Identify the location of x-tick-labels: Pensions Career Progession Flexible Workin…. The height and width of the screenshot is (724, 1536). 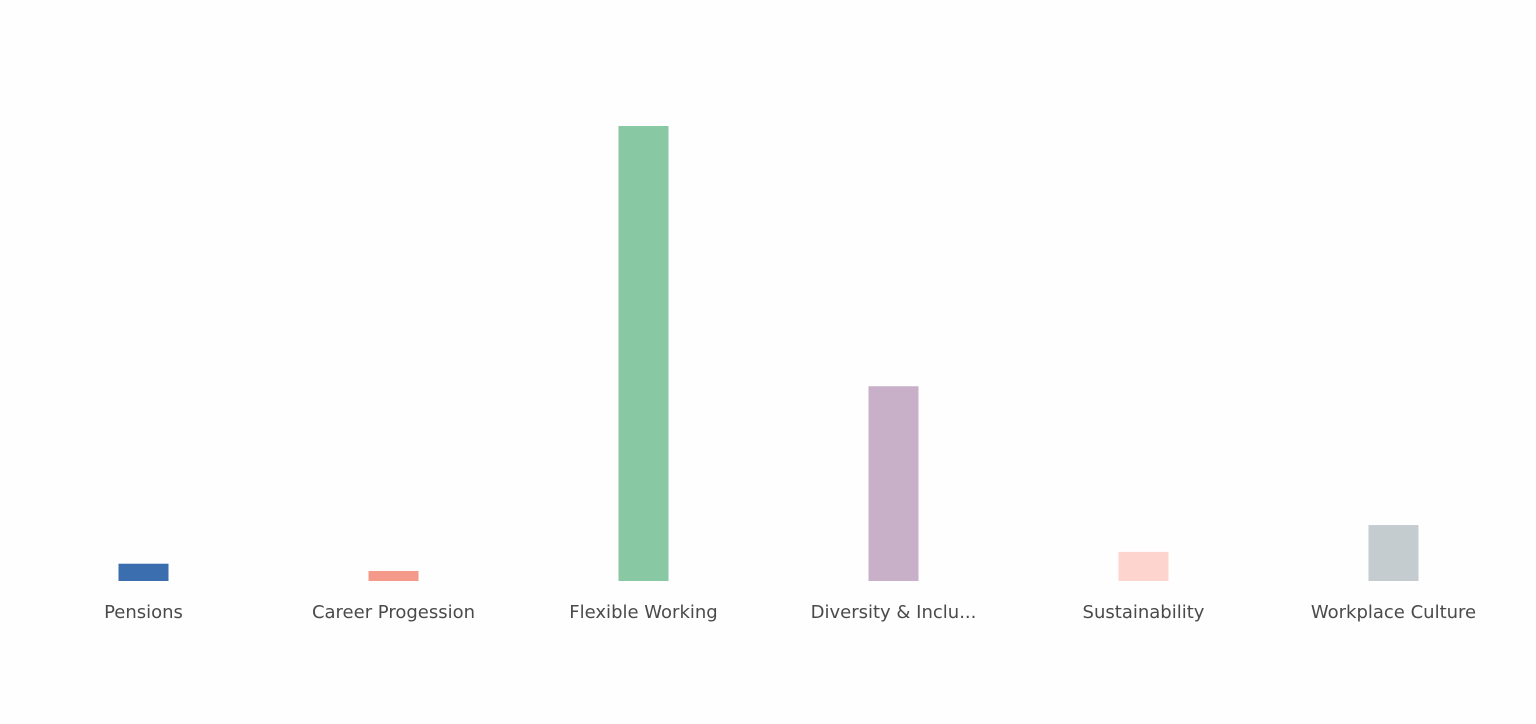
(790, 612).